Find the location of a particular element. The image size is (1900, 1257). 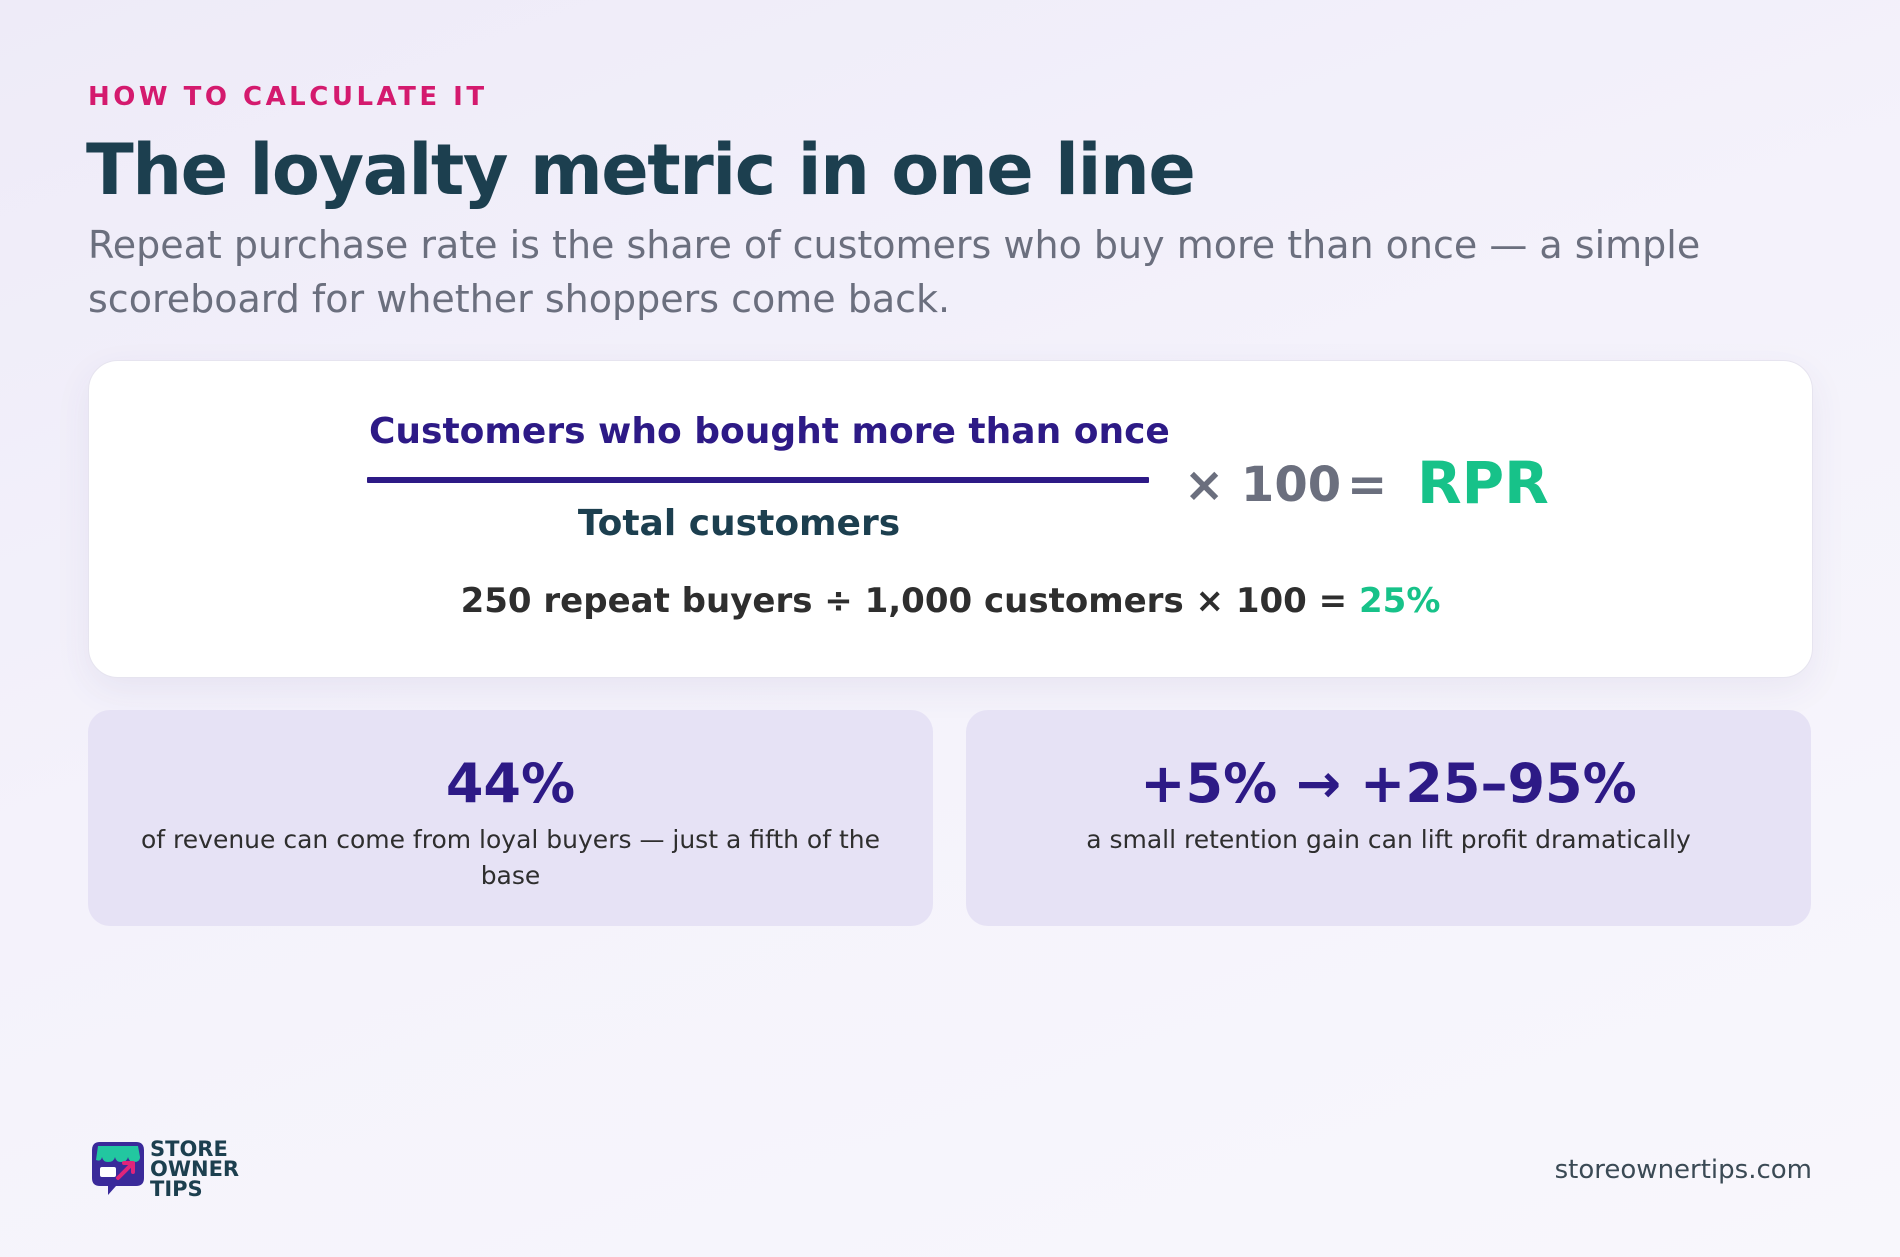

brand-wordmark: STORE OWNER TIPS is located at coordinates (195, 1169).